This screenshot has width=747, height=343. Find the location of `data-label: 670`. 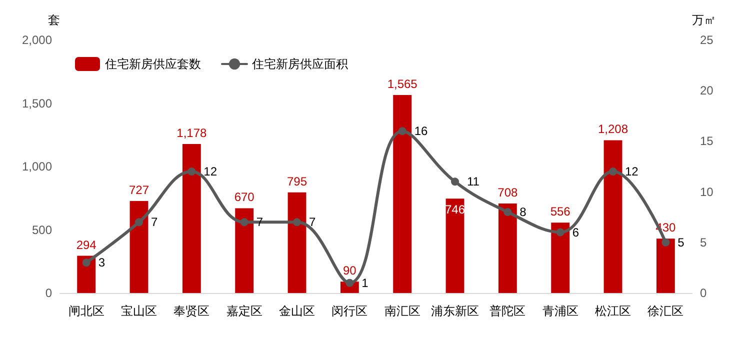

data-label: 670 is located at coordinates (244, 197).